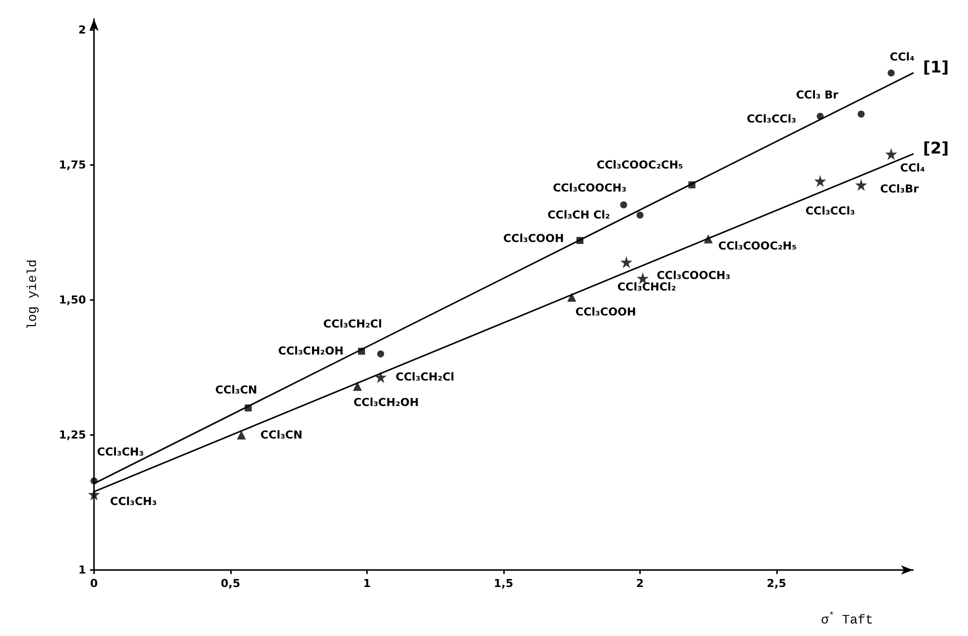 The image size is (968, 636). Describe the element at coordinates (900, 189) in the screenshot. I see `annotation: CCl₃Br` at that location.